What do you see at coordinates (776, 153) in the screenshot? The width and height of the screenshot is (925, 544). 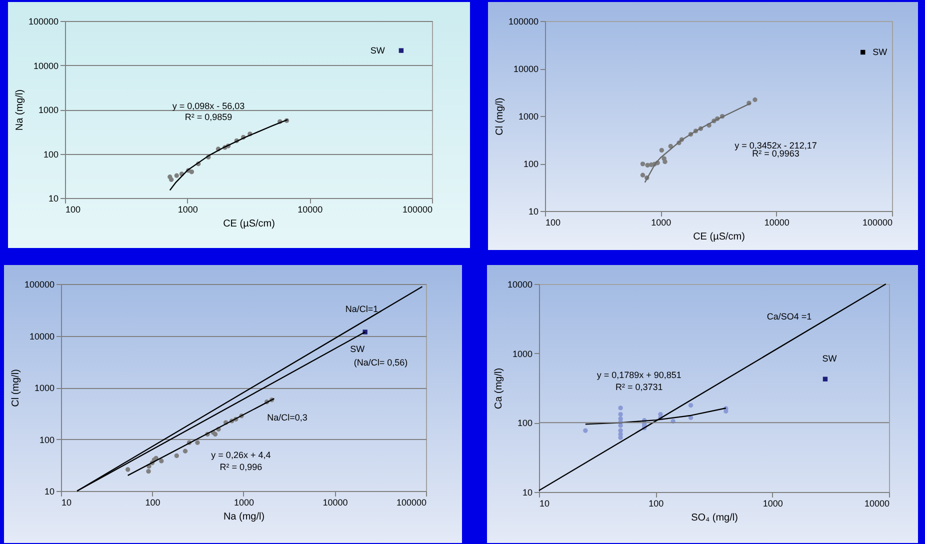 I see `annotation: R² = 0,9963` at bounding box center [776, 153].